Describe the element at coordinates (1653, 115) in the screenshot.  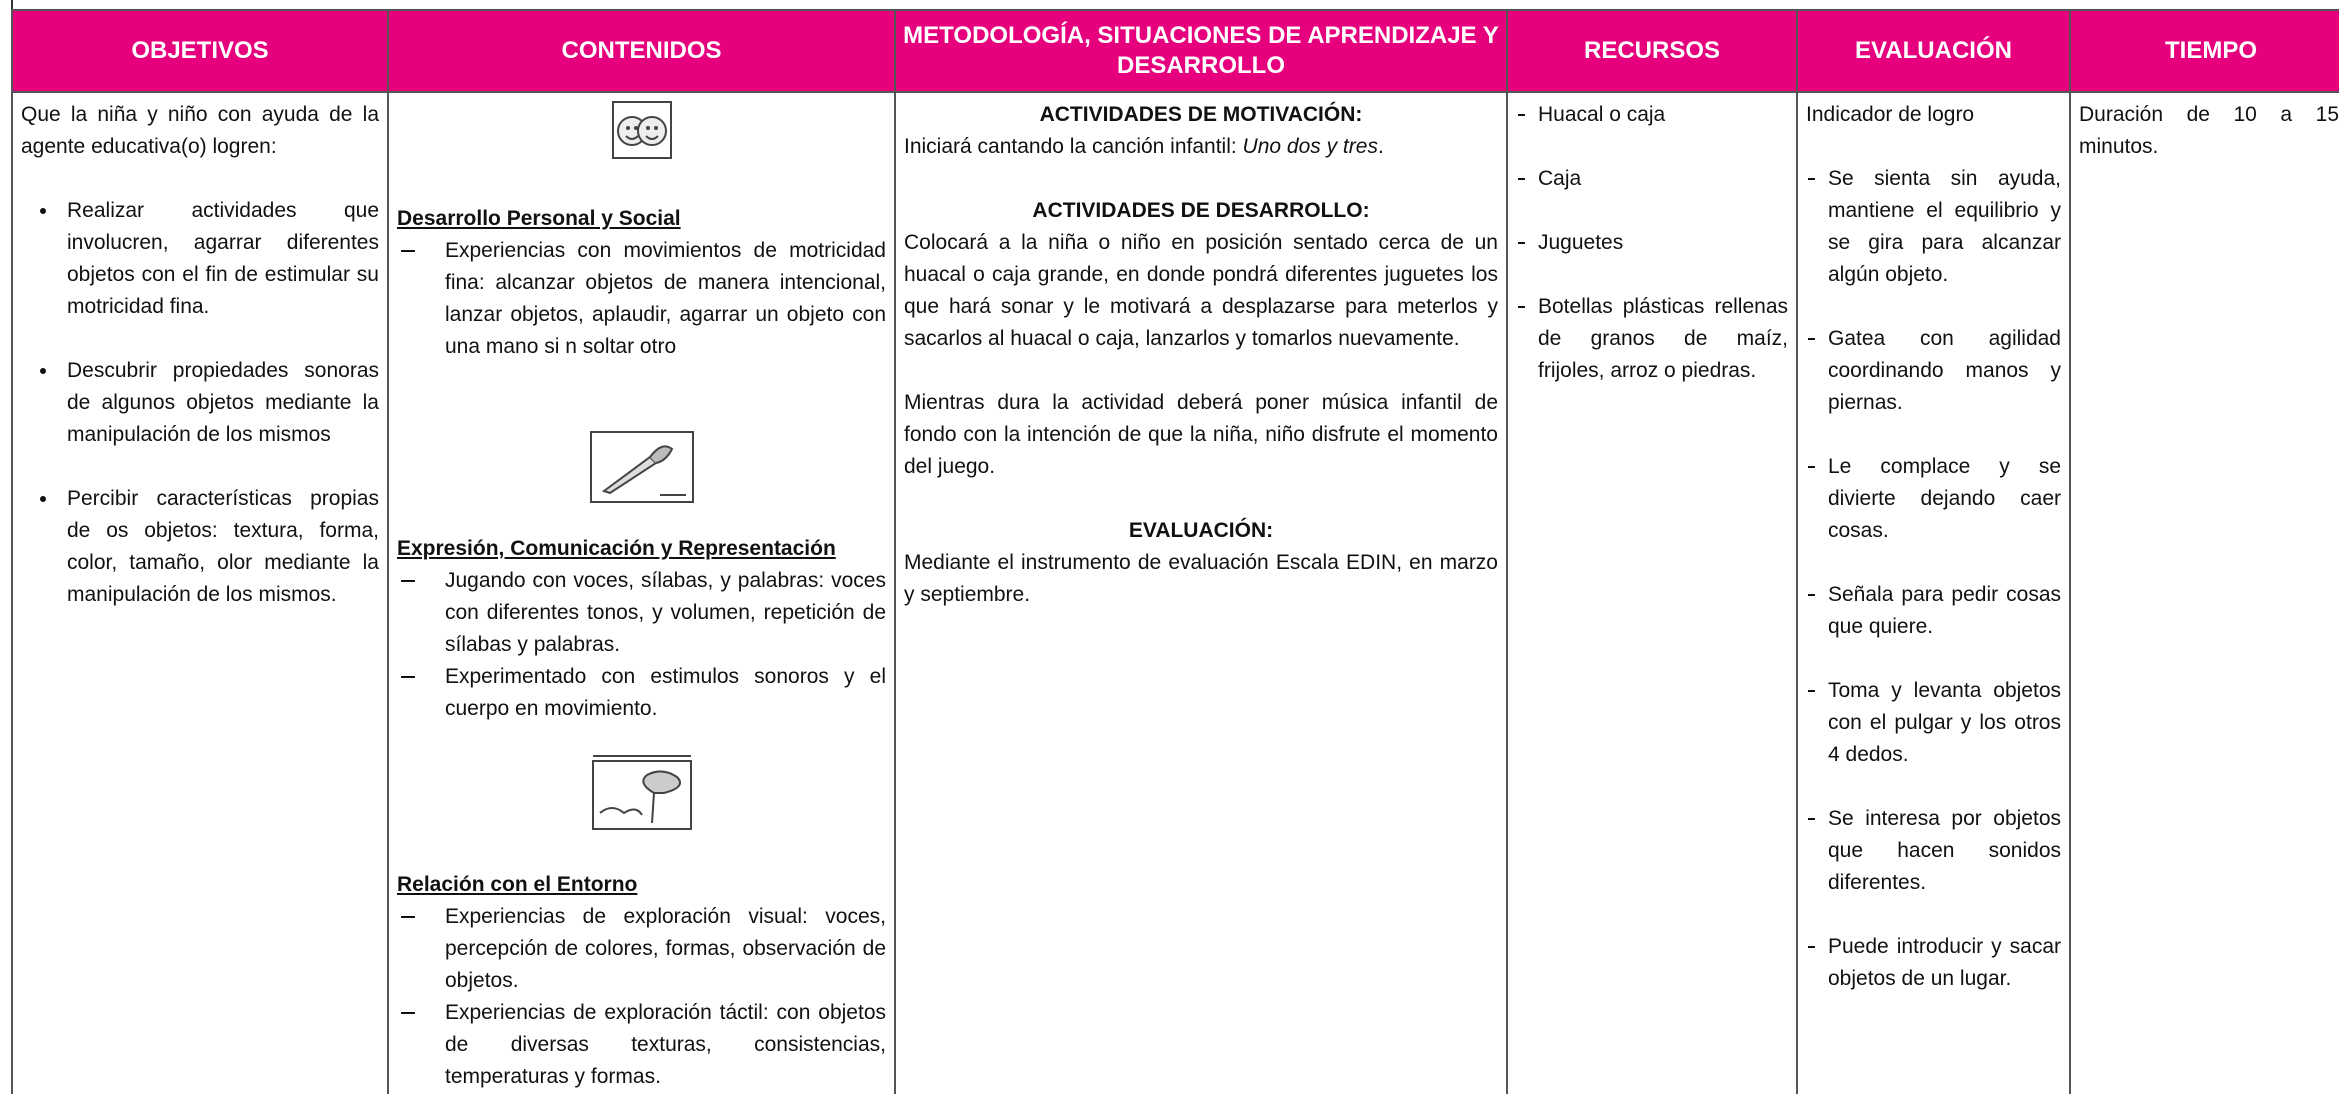
I see `resource: Huacal o caja` at that location.